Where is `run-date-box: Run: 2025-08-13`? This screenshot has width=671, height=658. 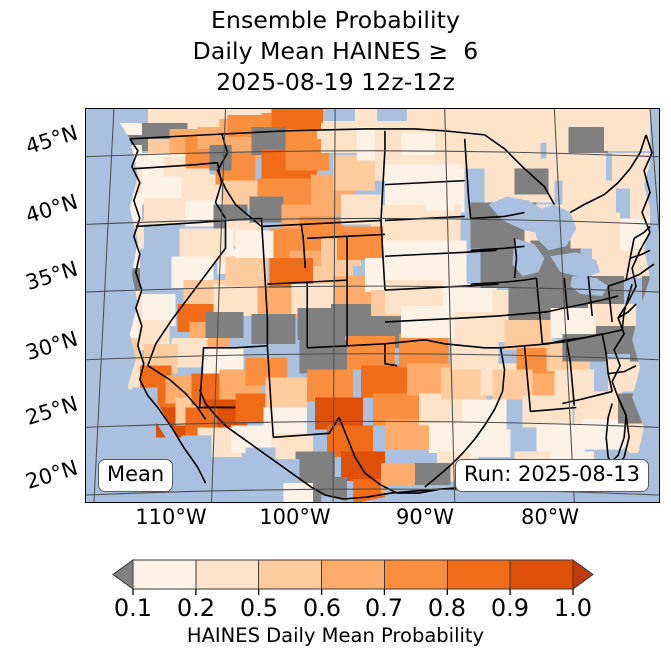 run-date-box: Run: 2025-08-13 is located at coordinates (551, 475).